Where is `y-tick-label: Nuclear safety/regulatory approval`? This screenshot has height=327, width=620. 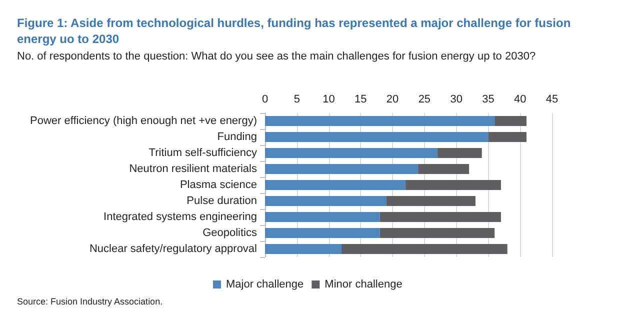
y-tick-label: Nuclear safety/regulatory approval is located at coordinates (173, 249).